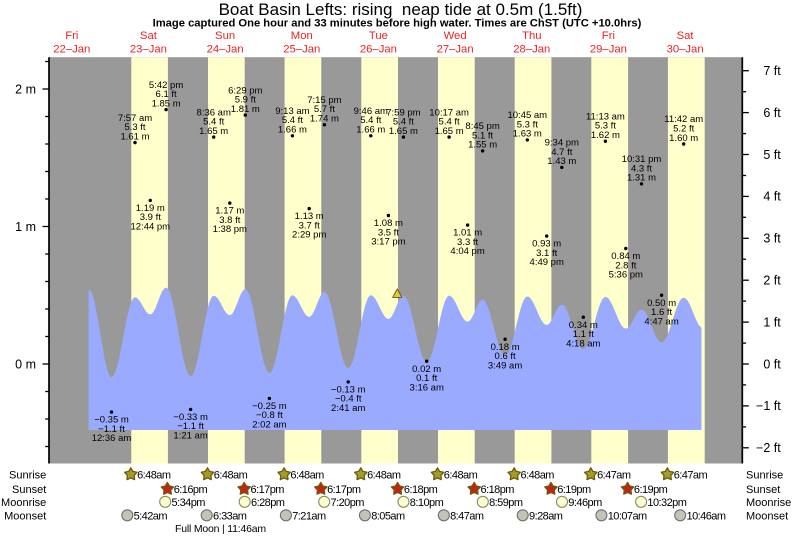 The height and width of the screenshot is (542, 793). I want to click on svg-text: 1.43 m, so click(561, 161).